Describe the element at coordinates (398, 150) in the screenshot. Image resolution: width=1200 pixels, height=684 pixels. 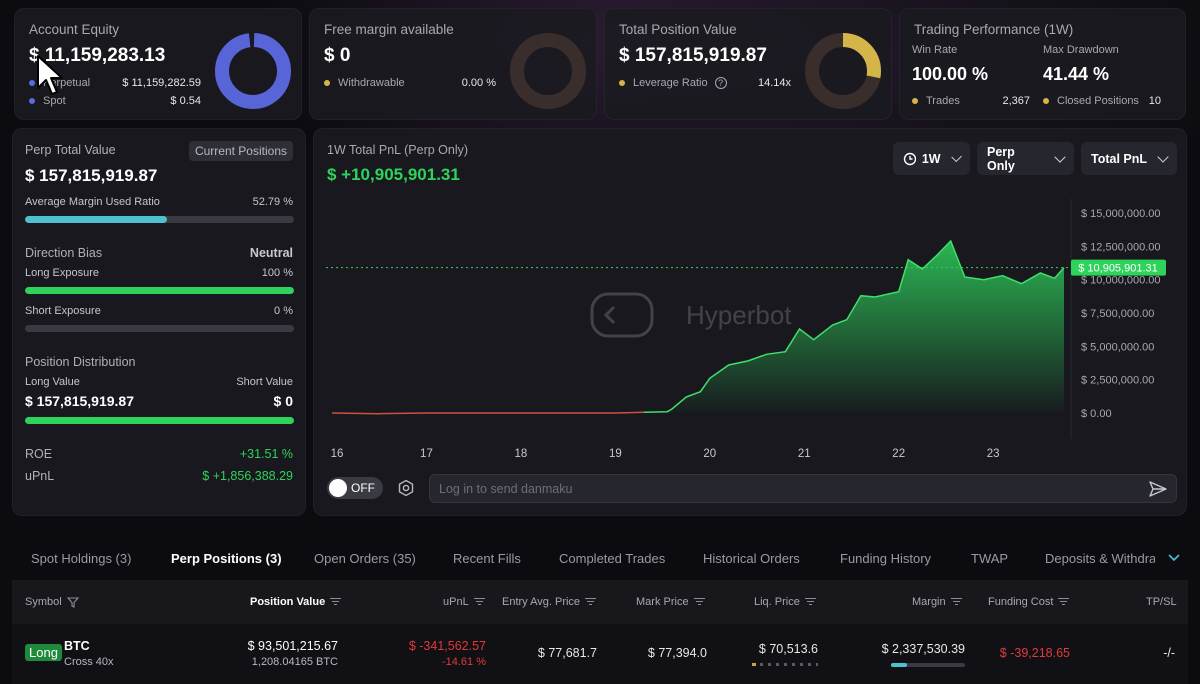
I see `pnl-chart-title: 1W Total PnL (Perp Only)` at that location.